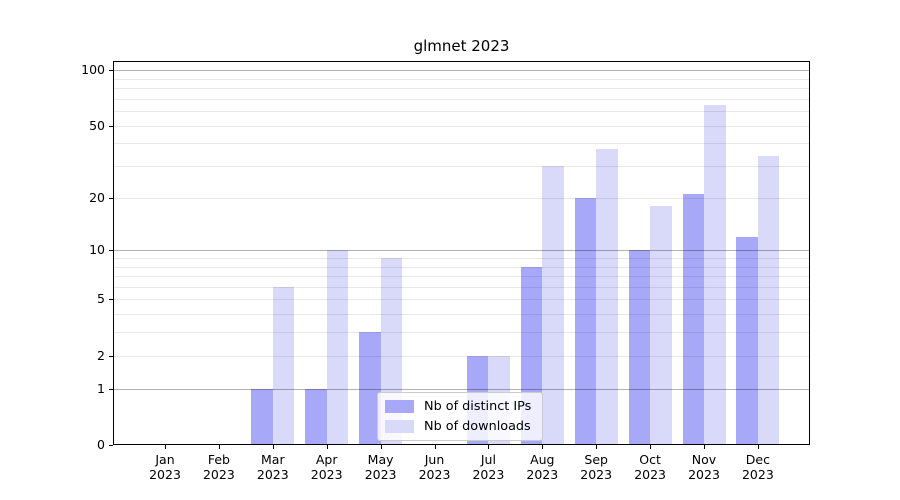 Image resolution: width=900 pixels, height=500 pixels. I want to click on x-tick-label: Jun 2023, so click(434, 467).